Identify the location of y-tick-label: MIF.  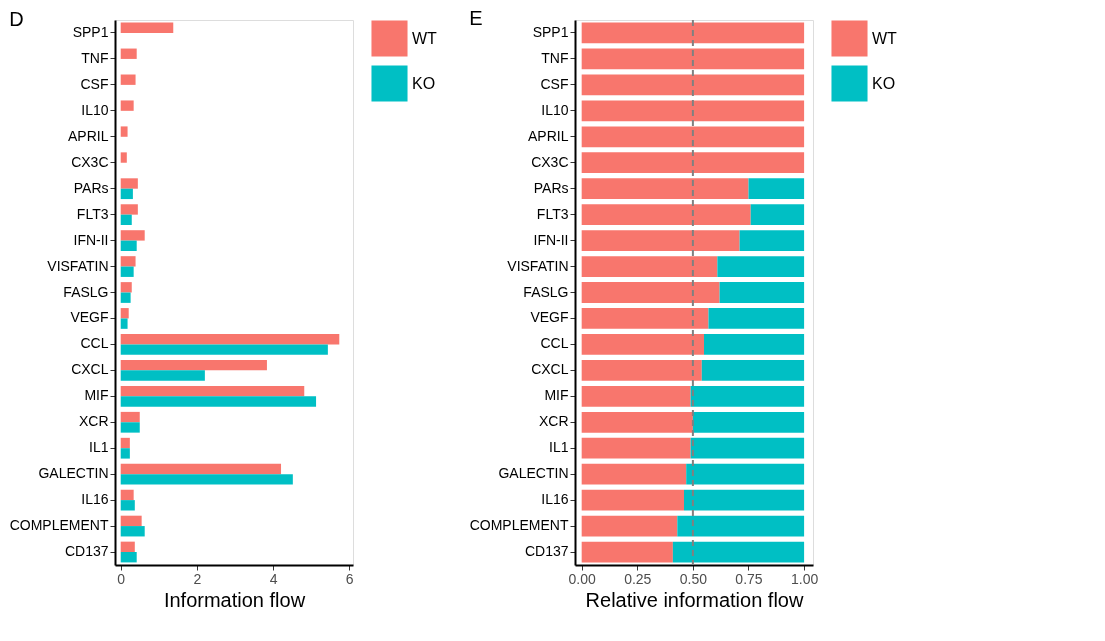
(556, 395).